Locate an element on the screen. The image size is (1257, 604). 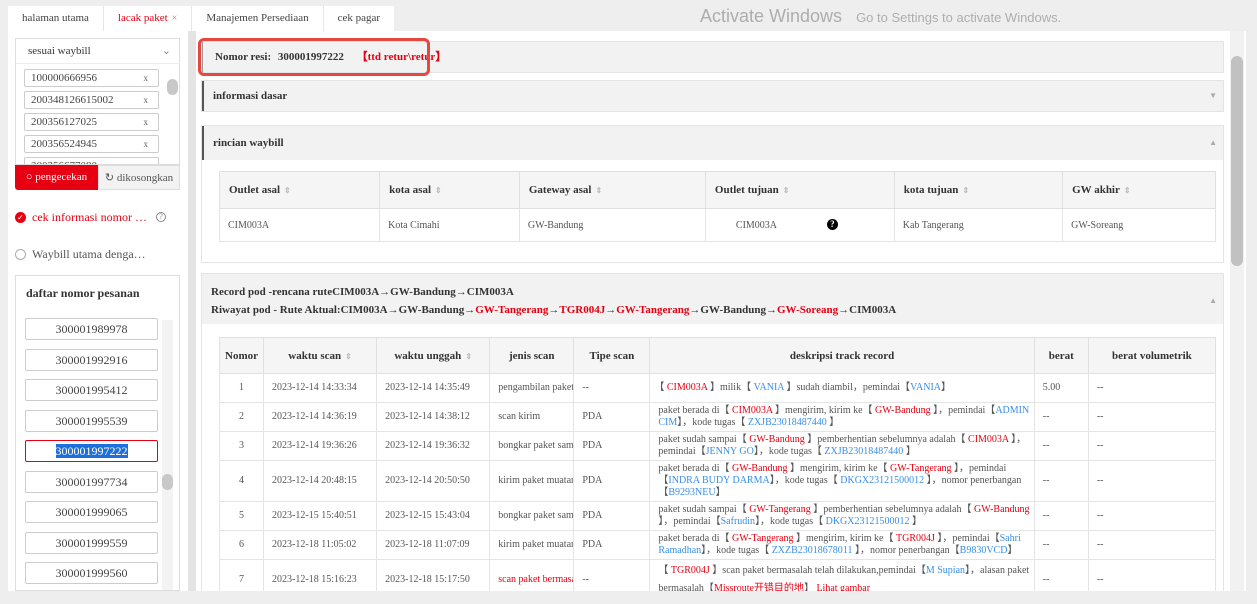
column-header: GW akhir ⇕ is located at coordinates (1139, 190).